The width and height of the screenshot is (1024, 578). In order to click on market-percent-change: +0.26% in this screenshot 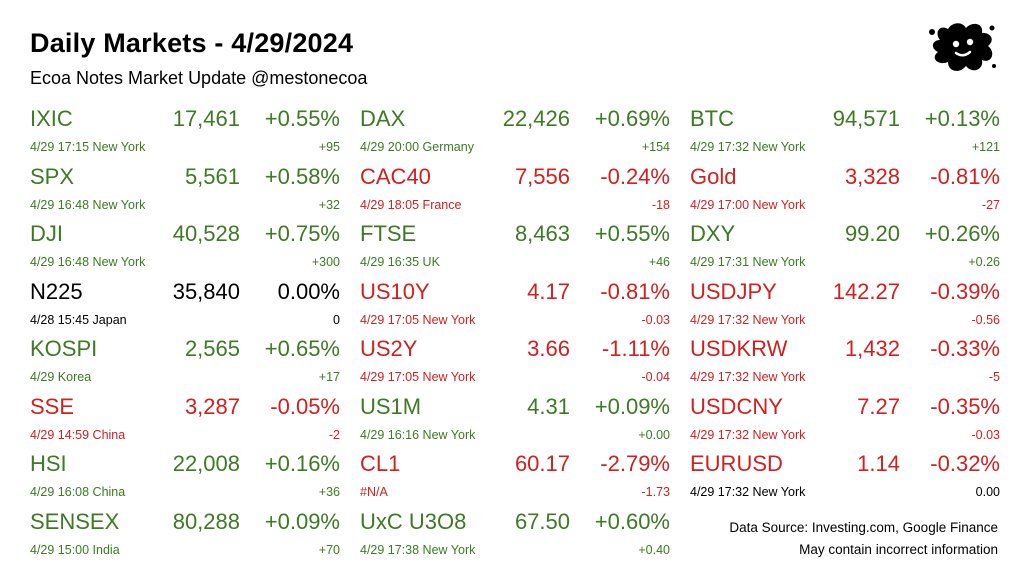, I will do `click(962, 233)`.